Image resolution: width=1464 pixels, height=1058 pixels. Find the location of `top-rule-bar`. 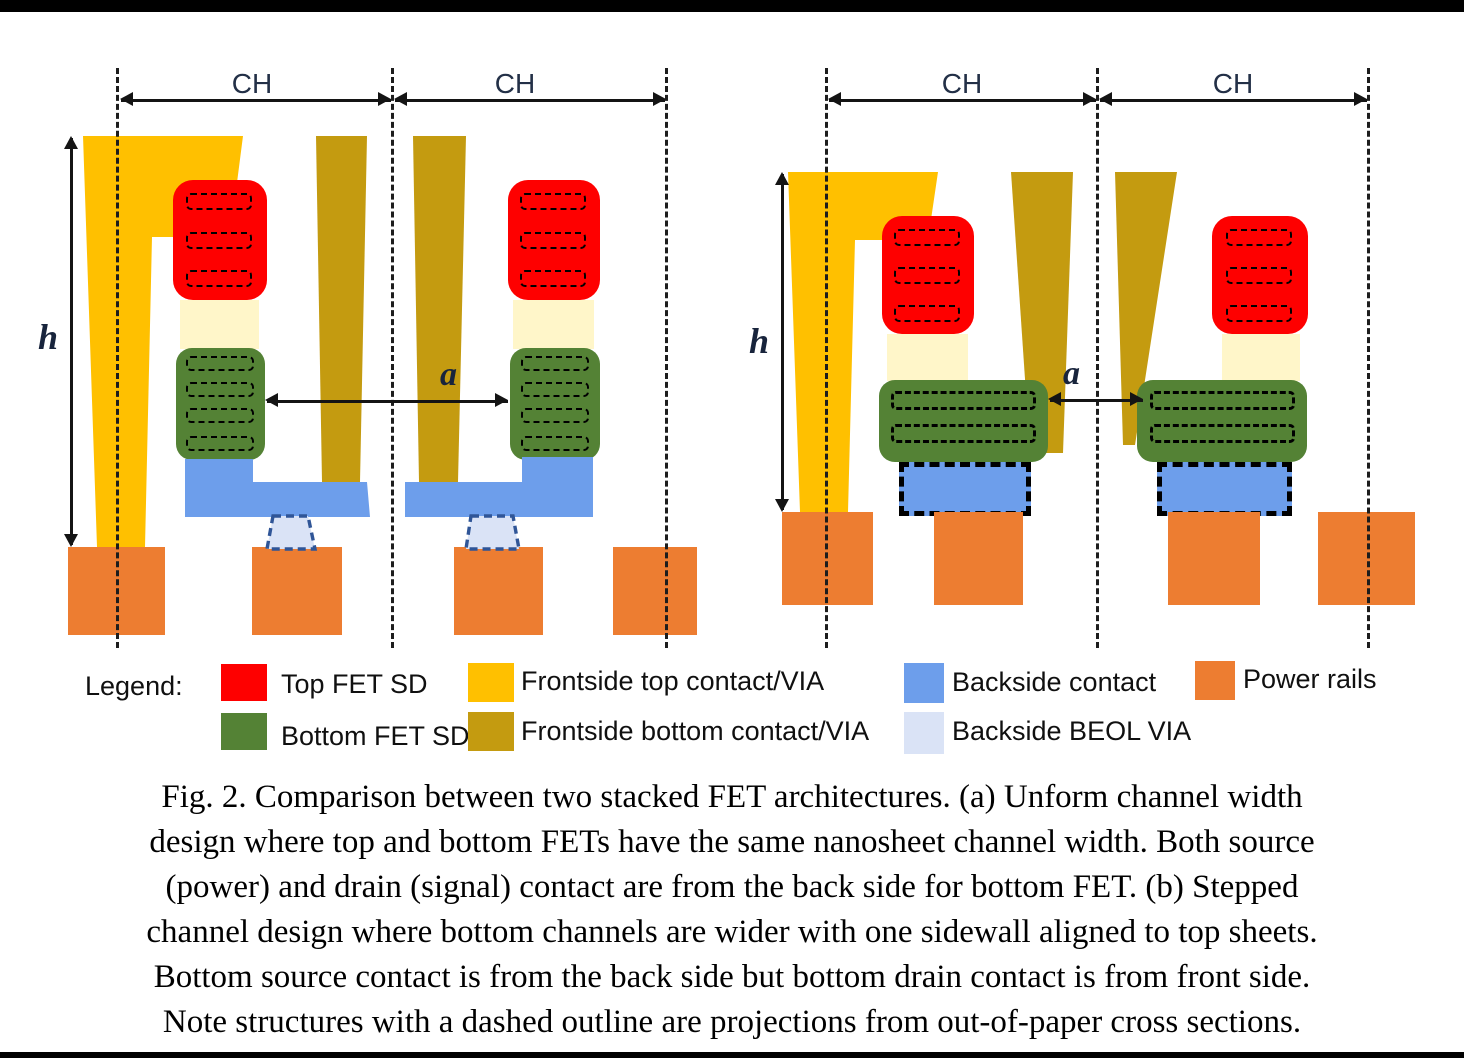

top-rule-bar is located at coordinates (732, 6).